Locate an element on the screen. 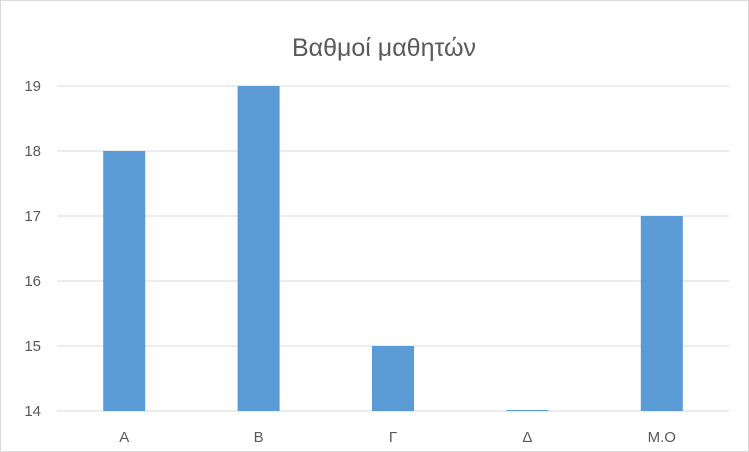 The image size is (749, 452). y-tick-label: 19 is located at coordinates (32, 86).